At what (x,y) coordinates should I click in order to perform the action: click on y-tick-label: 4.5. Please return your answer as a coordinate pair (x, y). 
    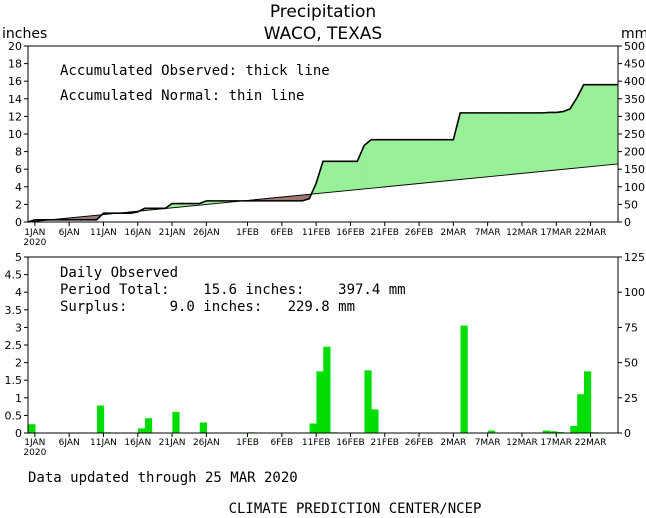
    Looking at the image, I should click on (14, 275).